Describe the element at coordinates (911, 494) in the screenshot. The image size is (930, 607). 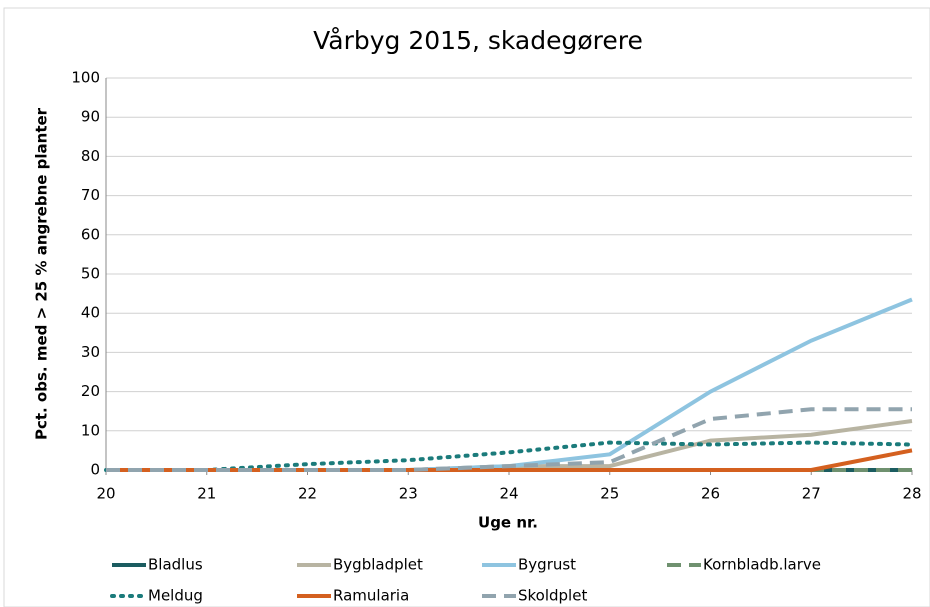
I see `x-tick-label: 28` at that location.